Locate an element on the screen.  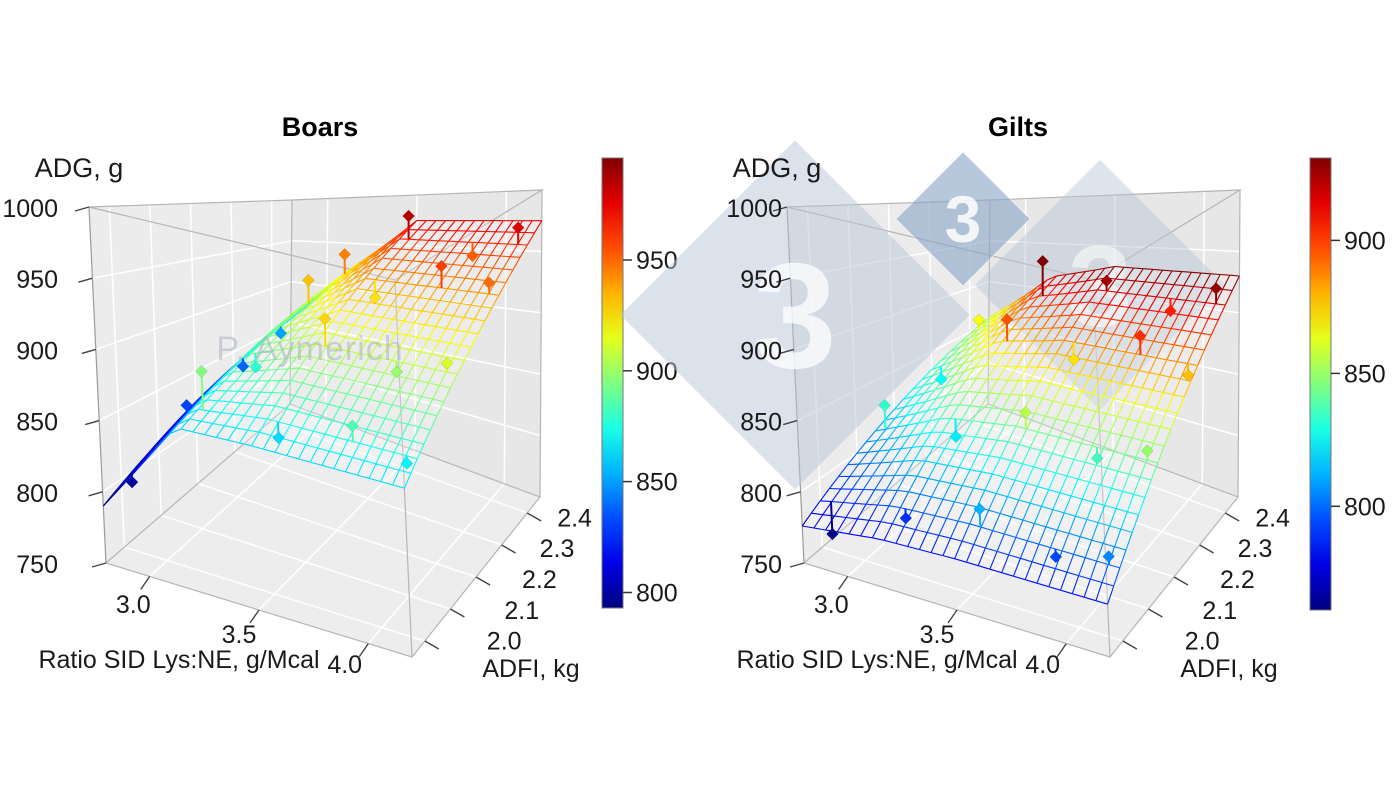
colorbar: 800 850 900 is located at coordinates (1348, 384).